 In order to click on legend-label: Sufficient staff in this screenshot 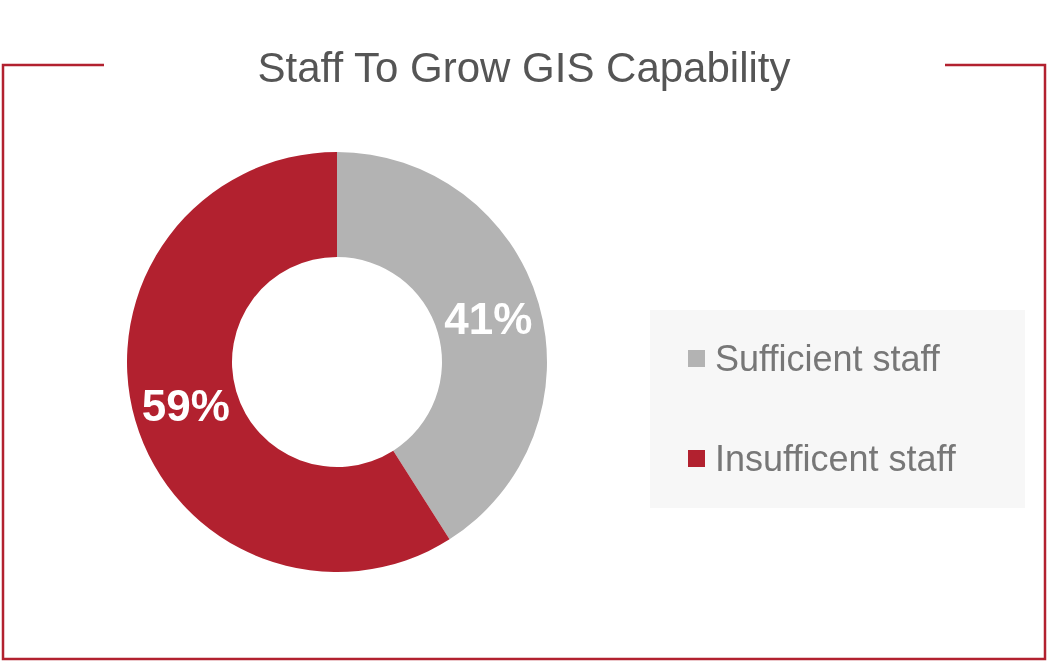, I will do `click(828, 358)`.